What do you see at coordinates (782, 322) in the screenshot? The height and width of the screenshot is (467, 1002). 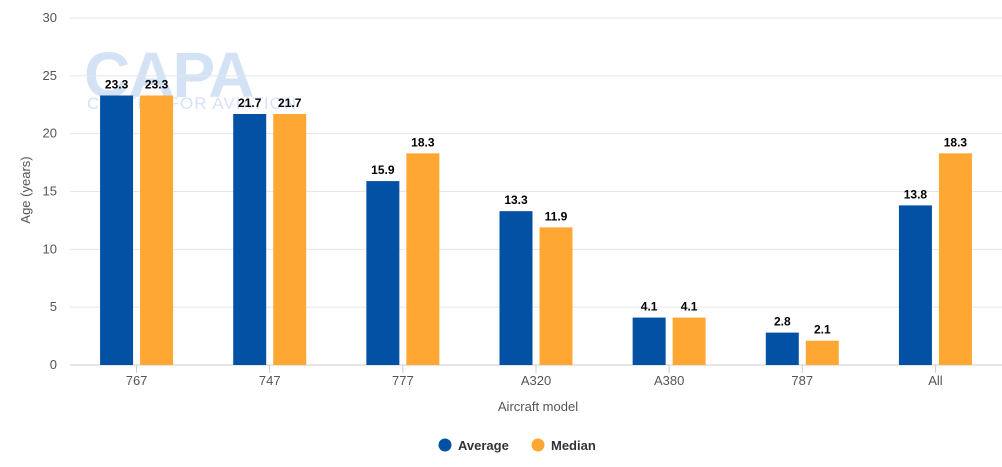 I see `data-label: 2.8` at bounding box center [782, 322].